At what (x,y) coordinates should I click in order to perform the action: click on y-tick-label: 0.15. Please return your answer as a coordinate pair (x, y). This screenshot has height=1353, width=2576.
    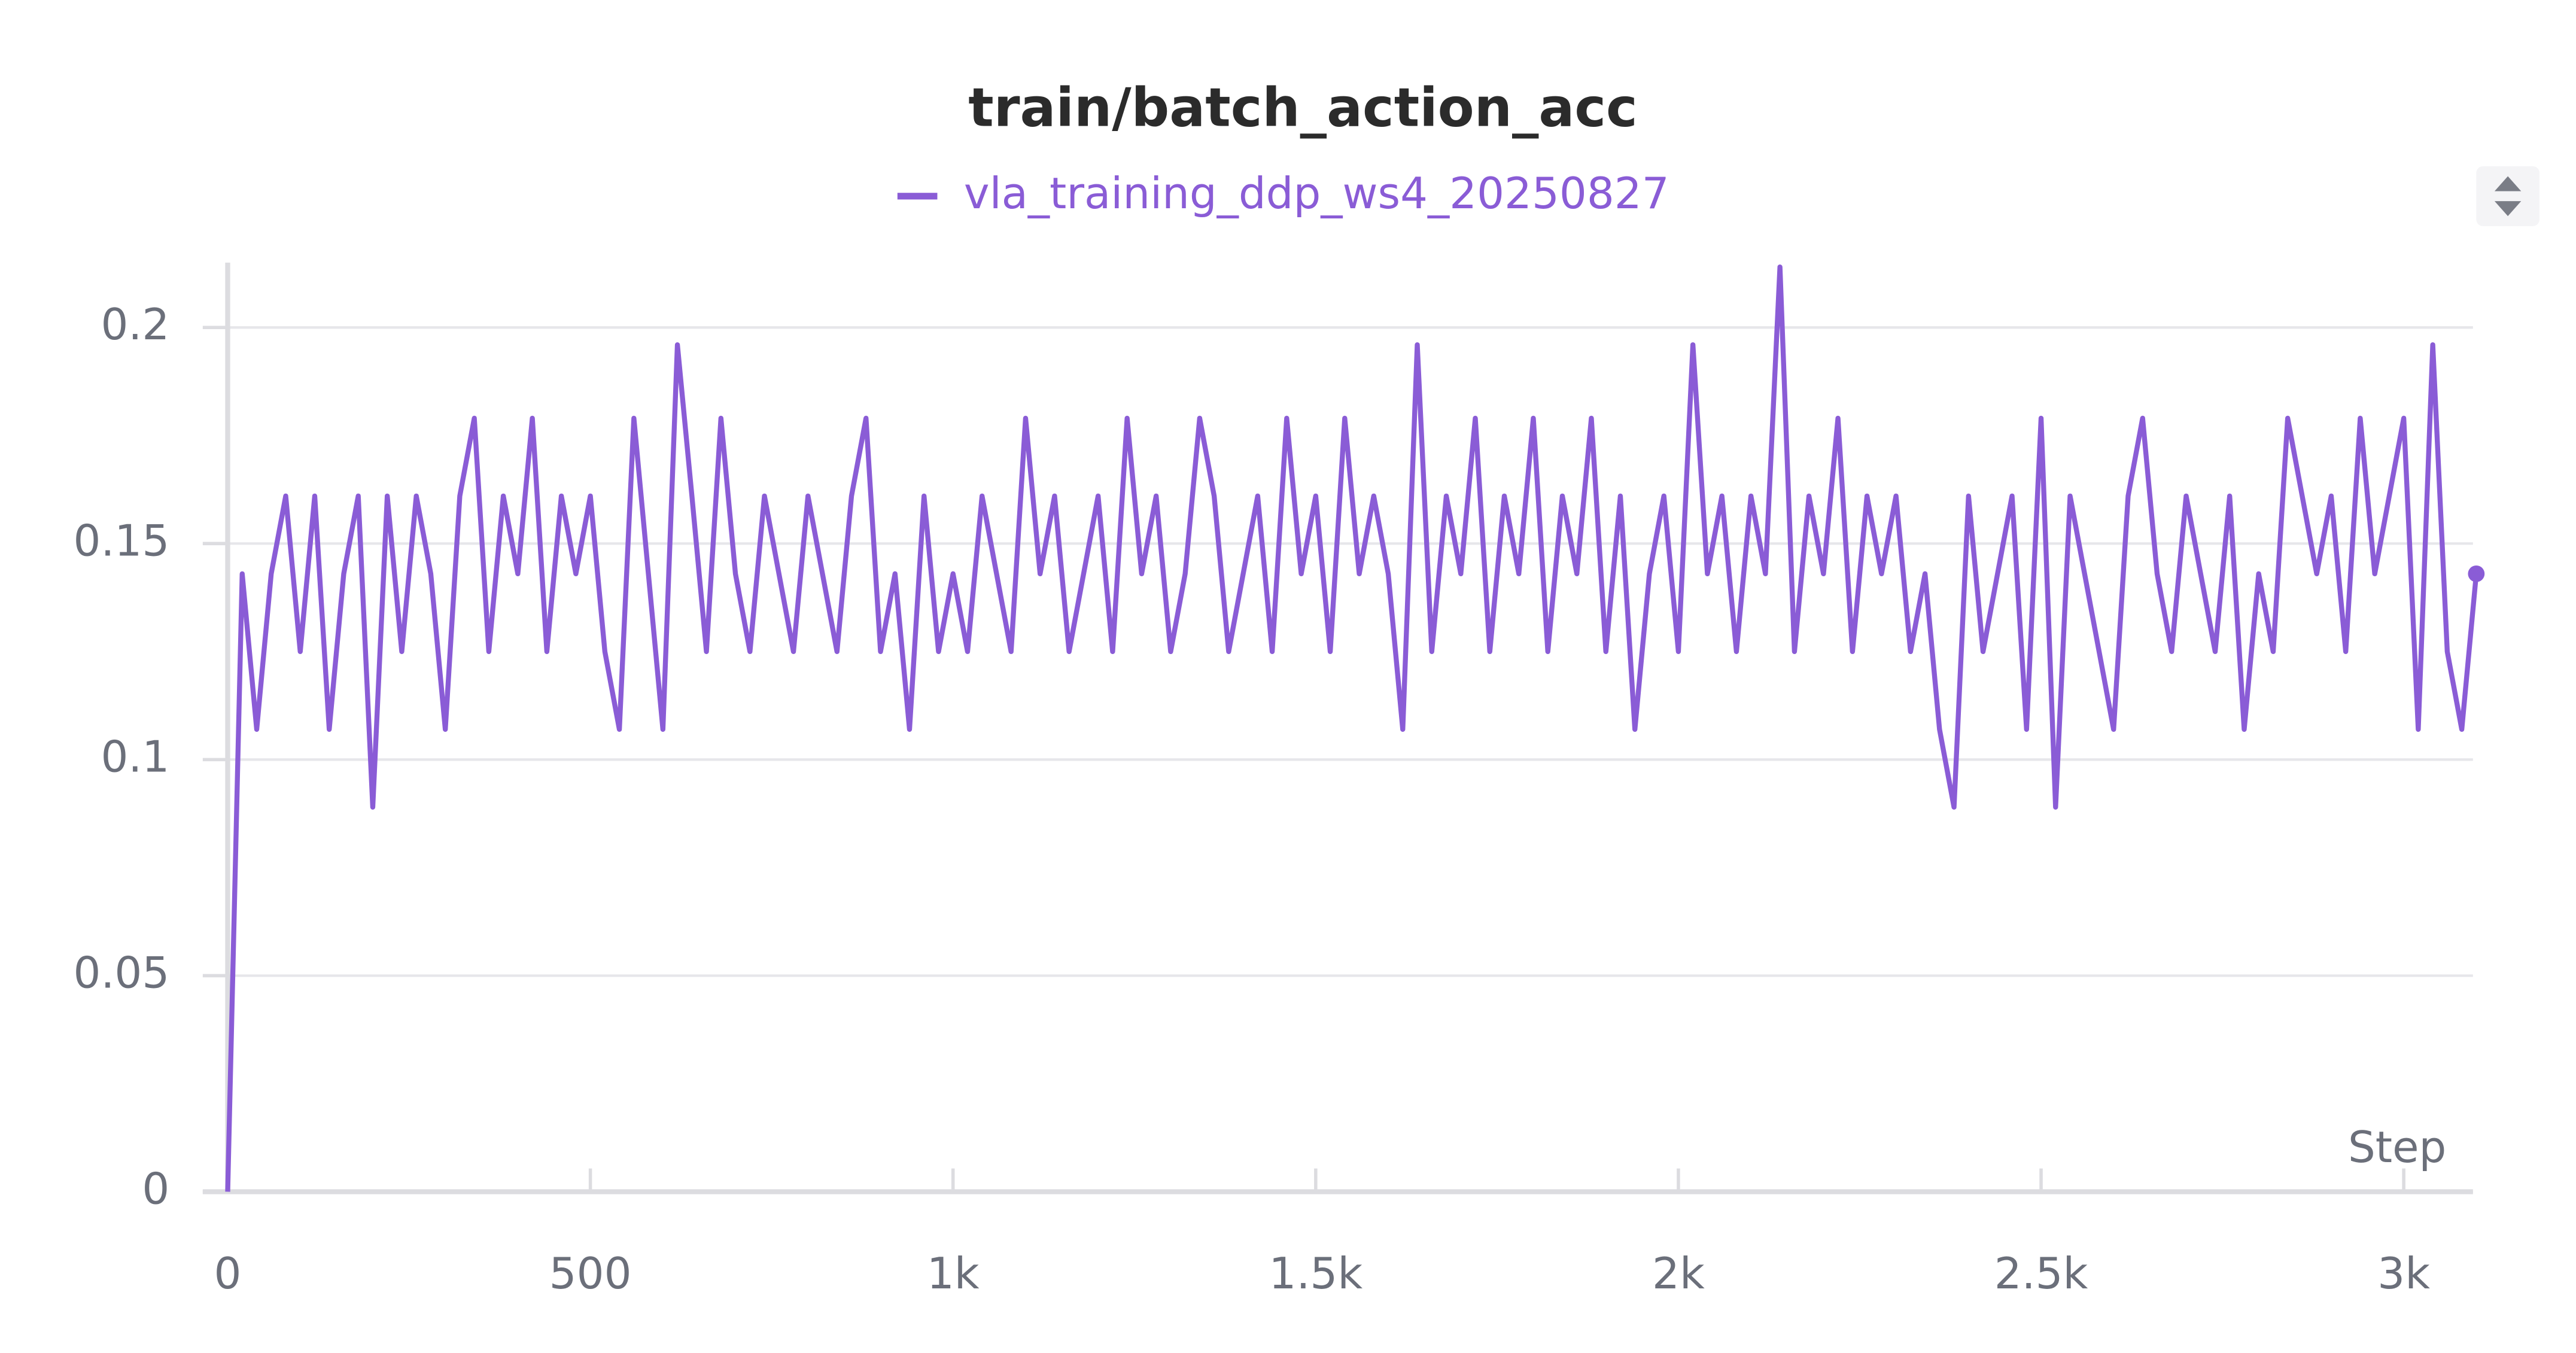
    Looking at the image, I should click on (122, 541).